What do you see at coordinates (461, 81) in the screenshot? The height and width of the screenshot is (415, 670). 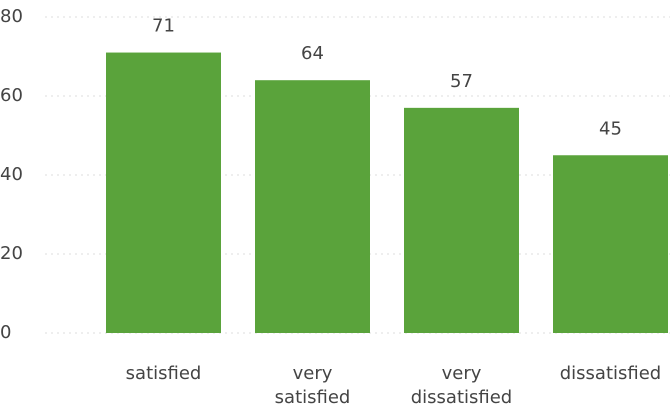 I see `value-label: 57` at bounding box center [461, 81].